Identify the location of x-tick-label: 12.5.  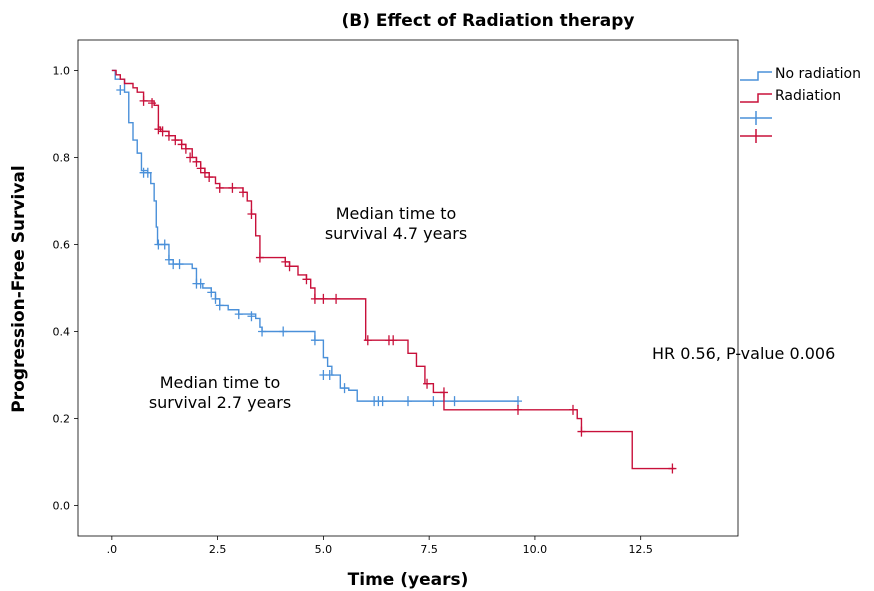
(640, 549).